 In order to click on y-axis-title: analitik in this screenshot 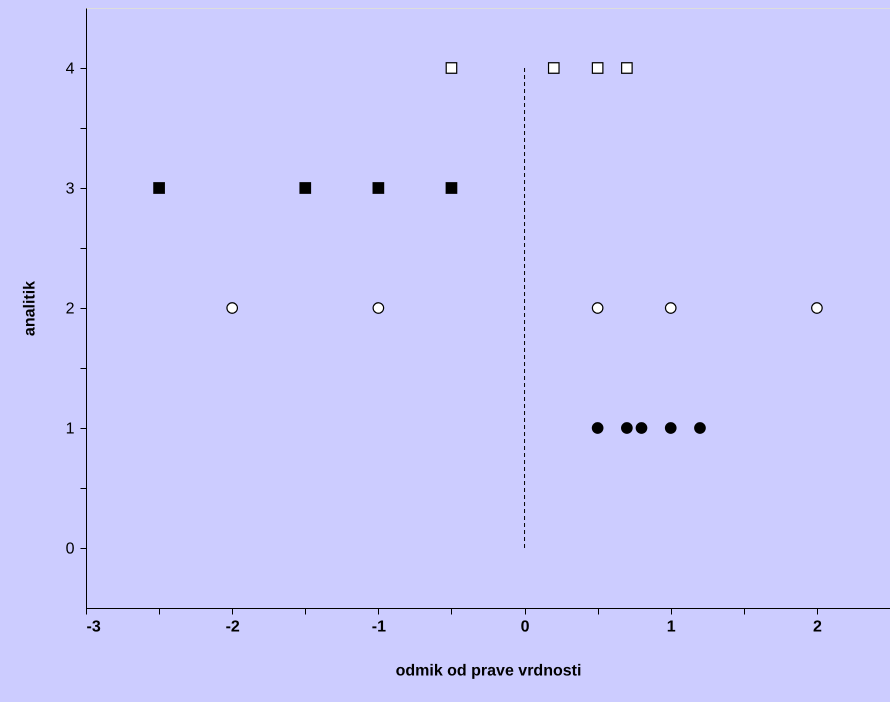, I will do `click(30, 308)`.